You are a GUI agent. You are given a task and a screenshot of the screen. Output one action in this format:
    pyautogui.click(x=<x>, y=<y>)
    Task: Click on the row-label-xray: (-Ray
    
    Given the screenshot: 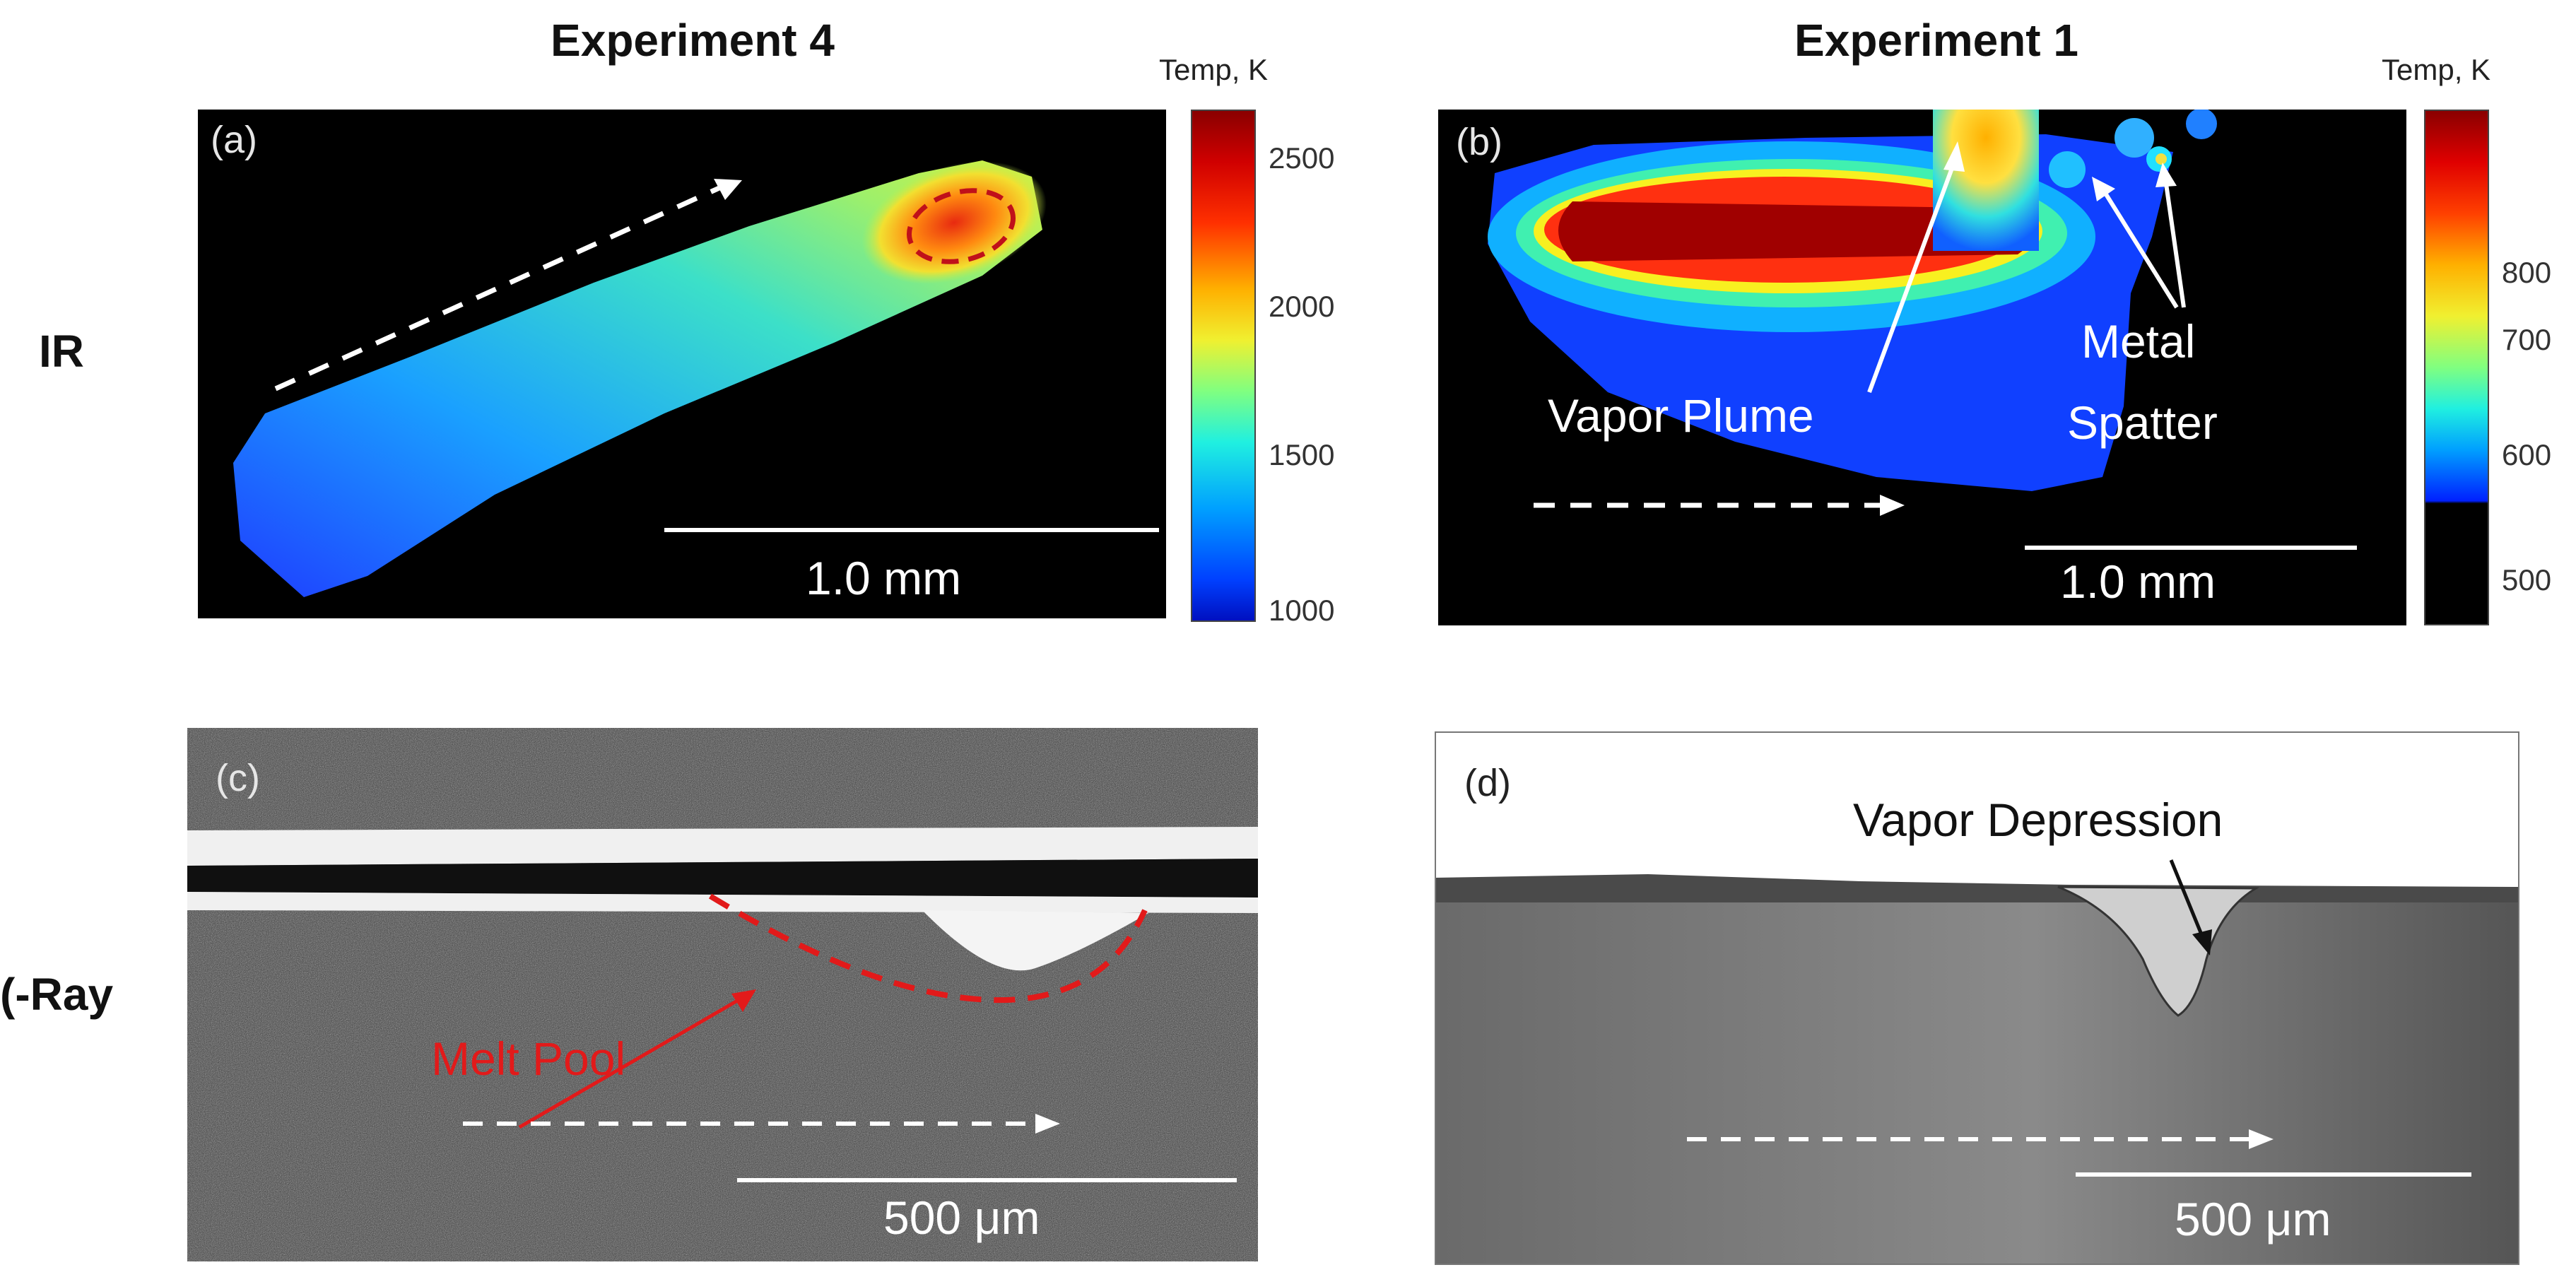 What is the action you would take?
    pyautogui.click(x=57, y=994)
    